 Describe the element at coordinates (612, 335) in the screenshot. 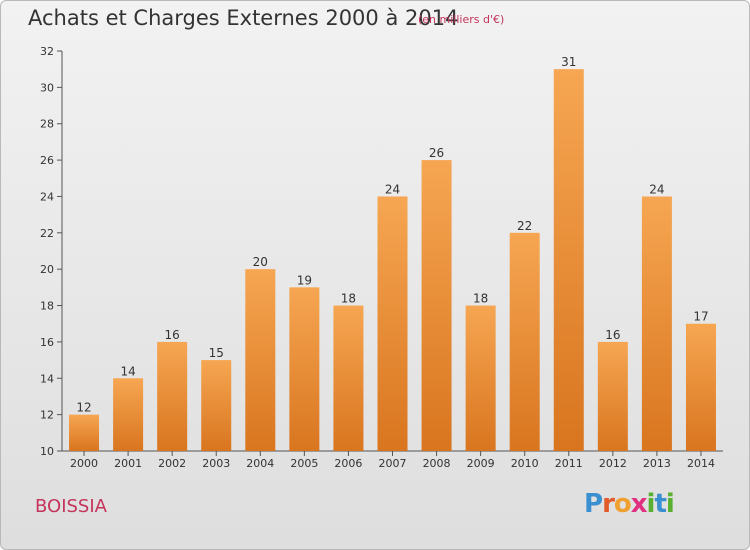

I see `data-label-2012: 16` at that location.